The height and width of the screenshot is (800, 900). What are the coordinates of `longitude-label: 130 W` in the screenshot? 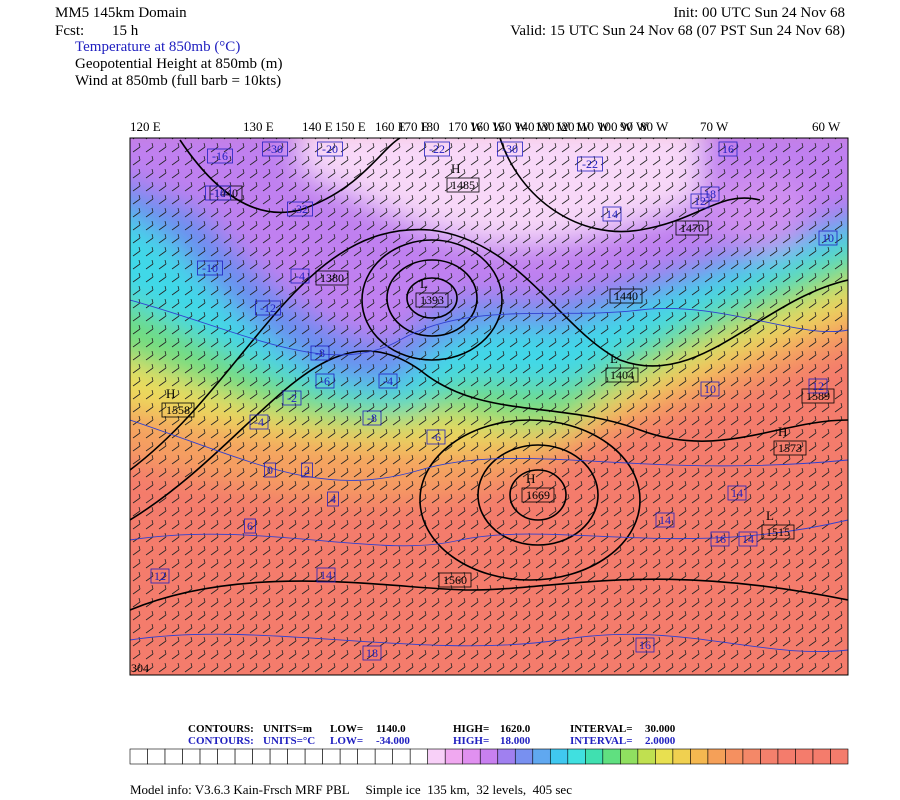 It's located at (553, 126).